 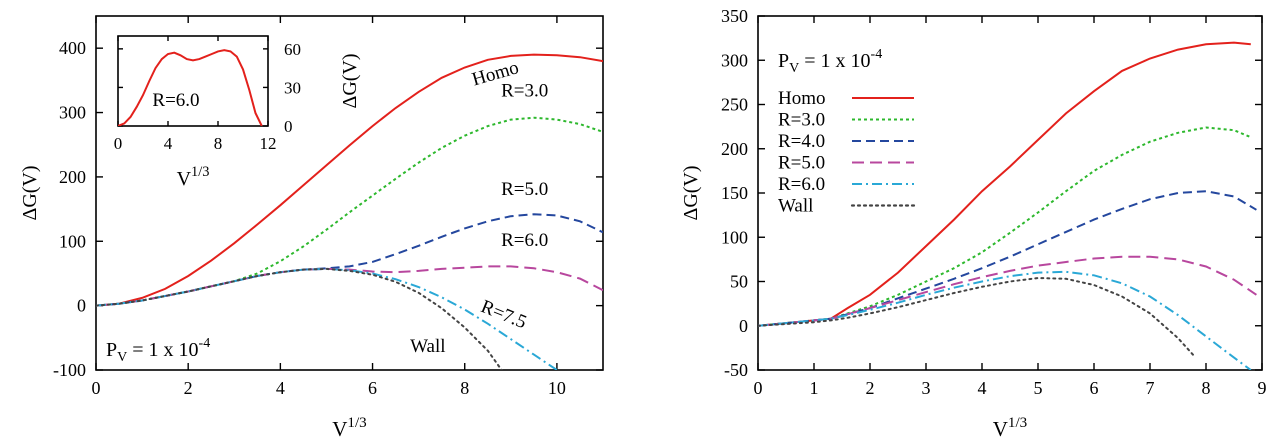 What do you see at coordinates (734, 16) in the screenshot?
I see `y-tick-label: 350` at bounding box center [734, 16].